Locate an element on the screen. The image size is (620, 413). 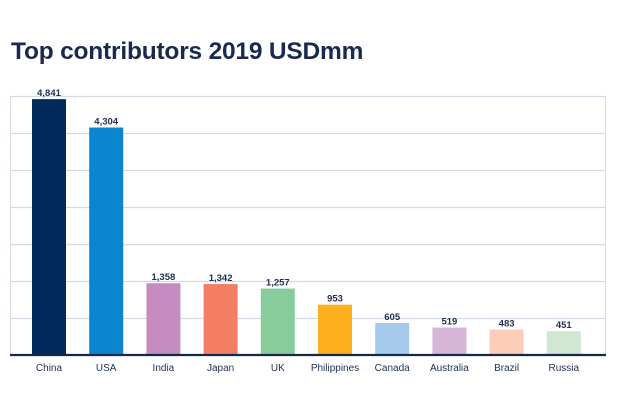
bar-usa is located at coordinates (106, 241).